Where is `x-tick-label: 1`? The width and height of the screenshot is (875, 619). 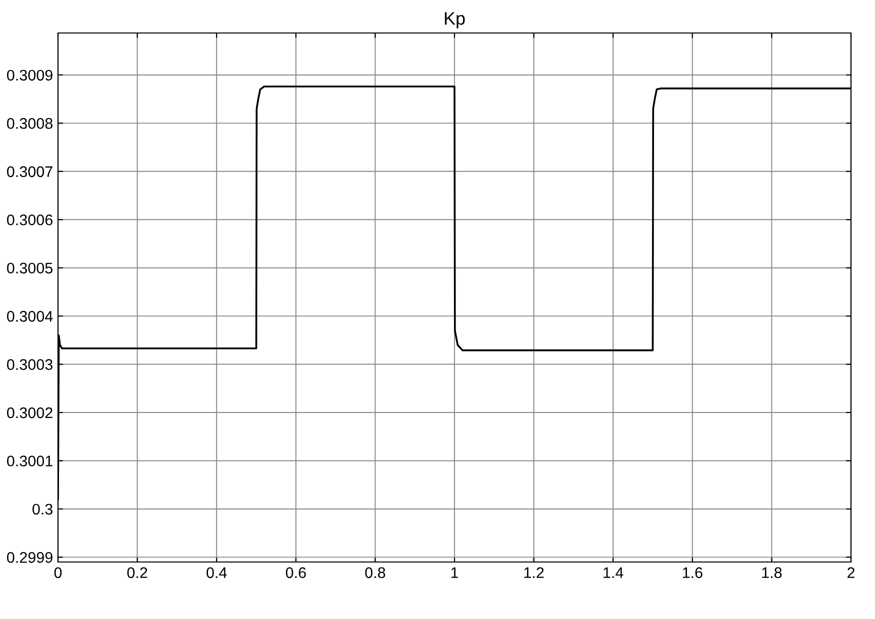 x-tick-label: 1 is located at coordinates (454, 572).